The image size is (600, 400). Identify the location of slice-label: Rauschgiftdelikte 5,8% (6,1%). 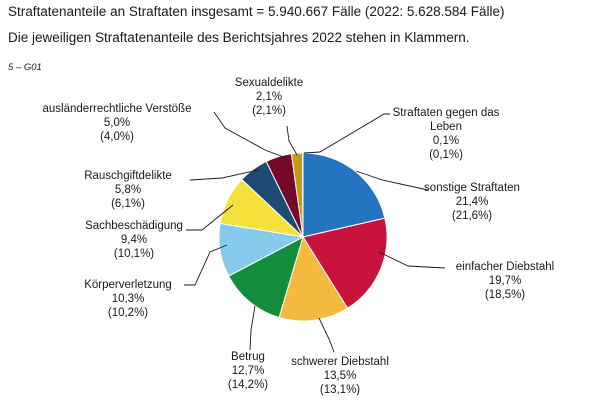
(128, 190).